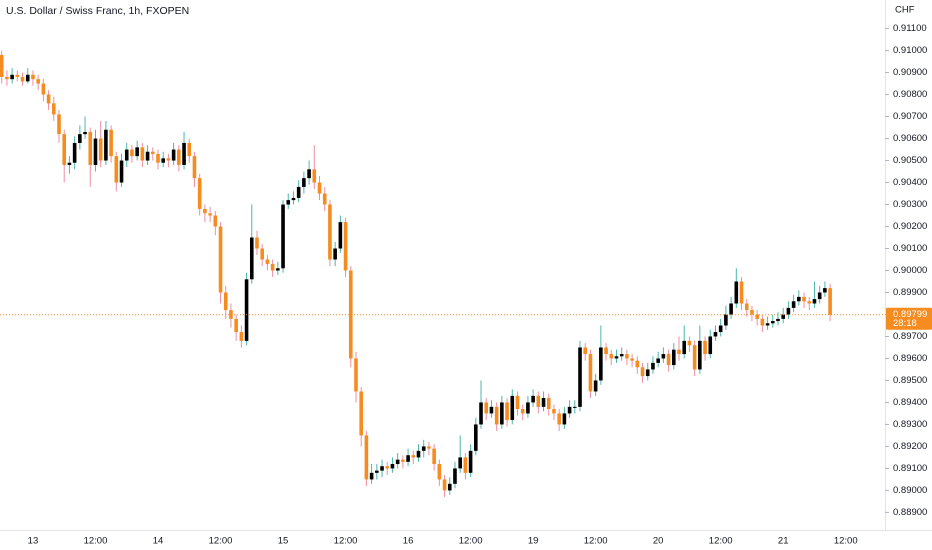  Describe the element at coordinates (910, 314) in the screenshot. I see `last-price-label: 0.89799` at that location.